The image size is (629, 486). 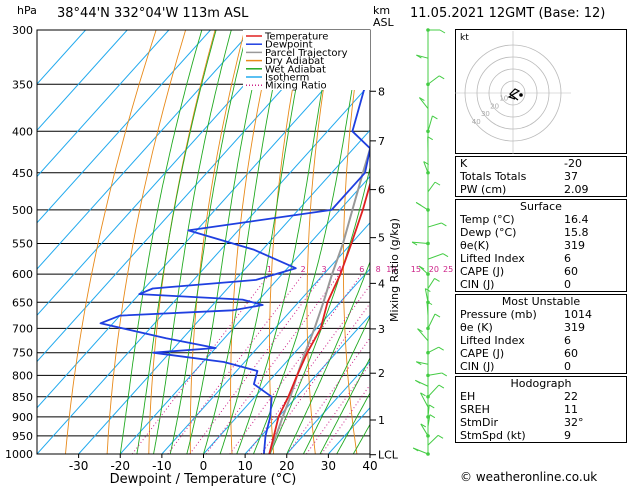 What do you see at coordinates (22, 173) in the screenshot?
I see `pressure-tick-label: 450` at bounding box center [22, 173].